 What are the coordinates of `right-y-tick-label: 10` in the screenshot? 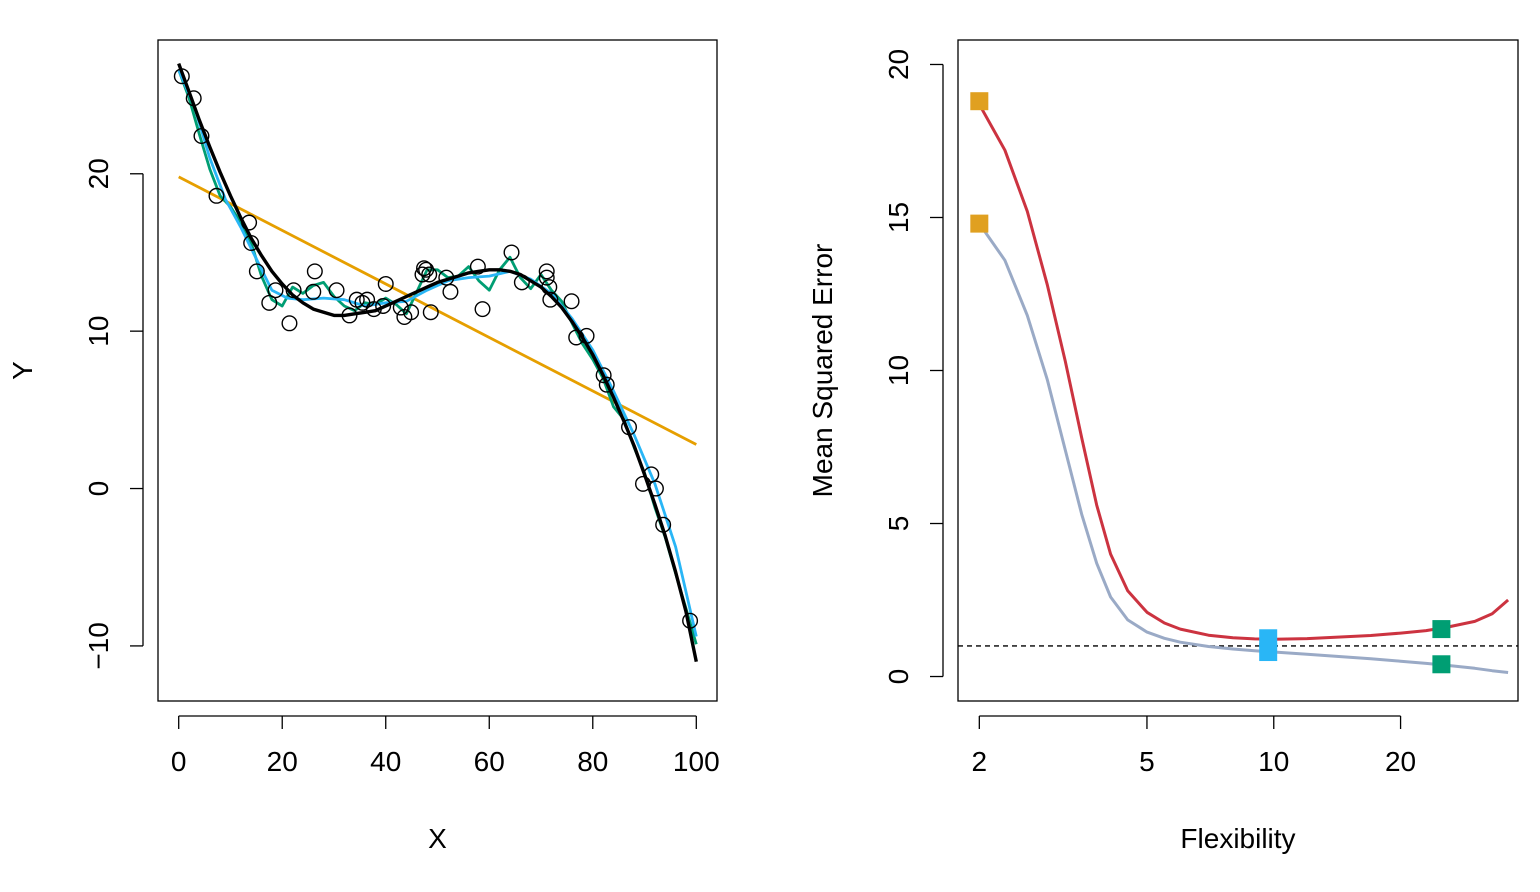 It's located at (898, 370).